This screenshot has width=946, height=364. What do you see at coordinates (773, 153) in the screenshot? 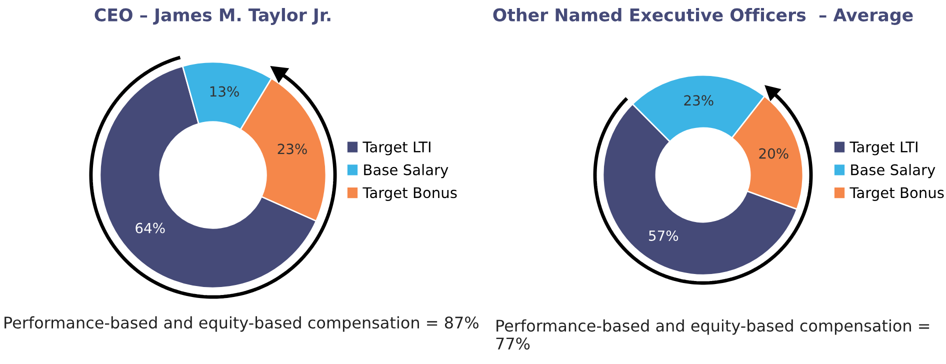
I see `data-label: 20%` at bounding box center [773, 153].